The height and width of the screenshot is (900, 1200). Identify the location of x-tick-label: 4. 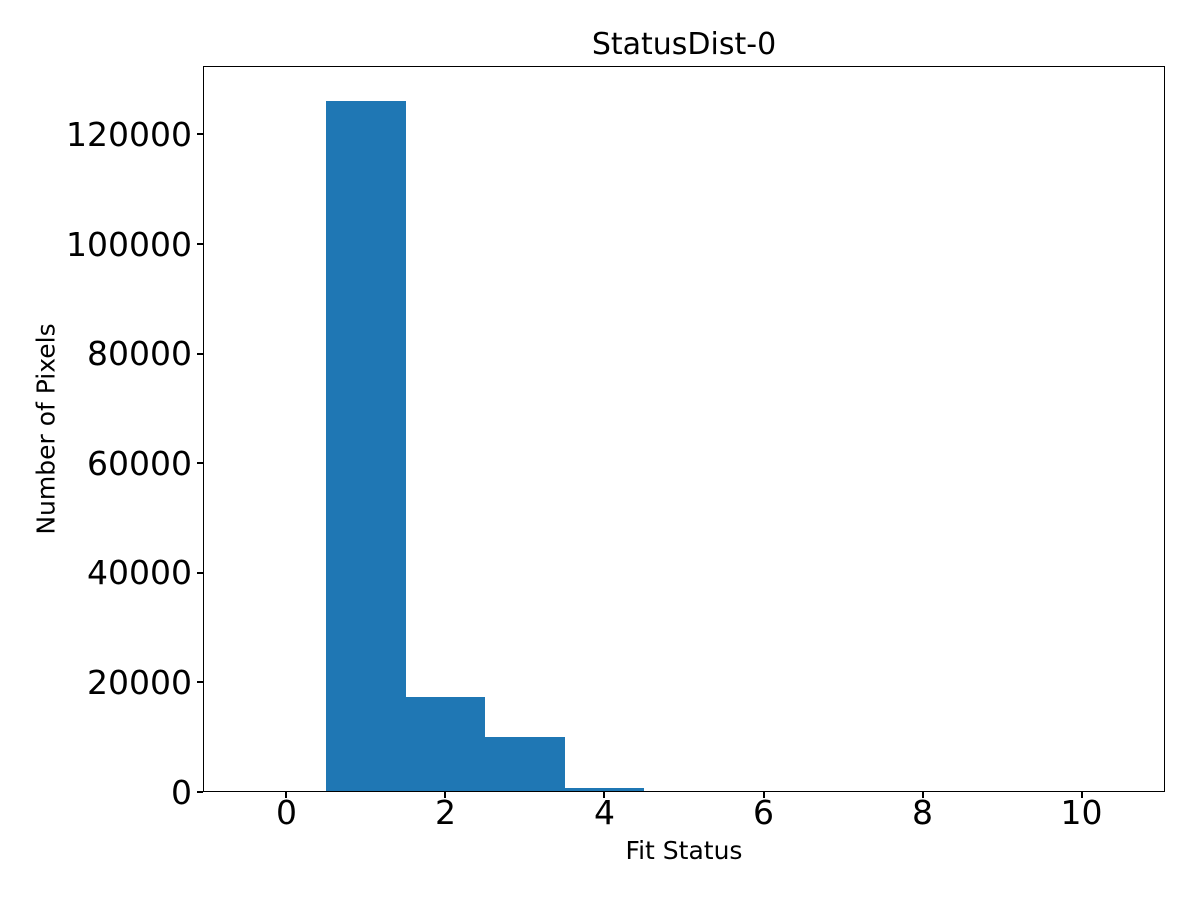
(604, 812).